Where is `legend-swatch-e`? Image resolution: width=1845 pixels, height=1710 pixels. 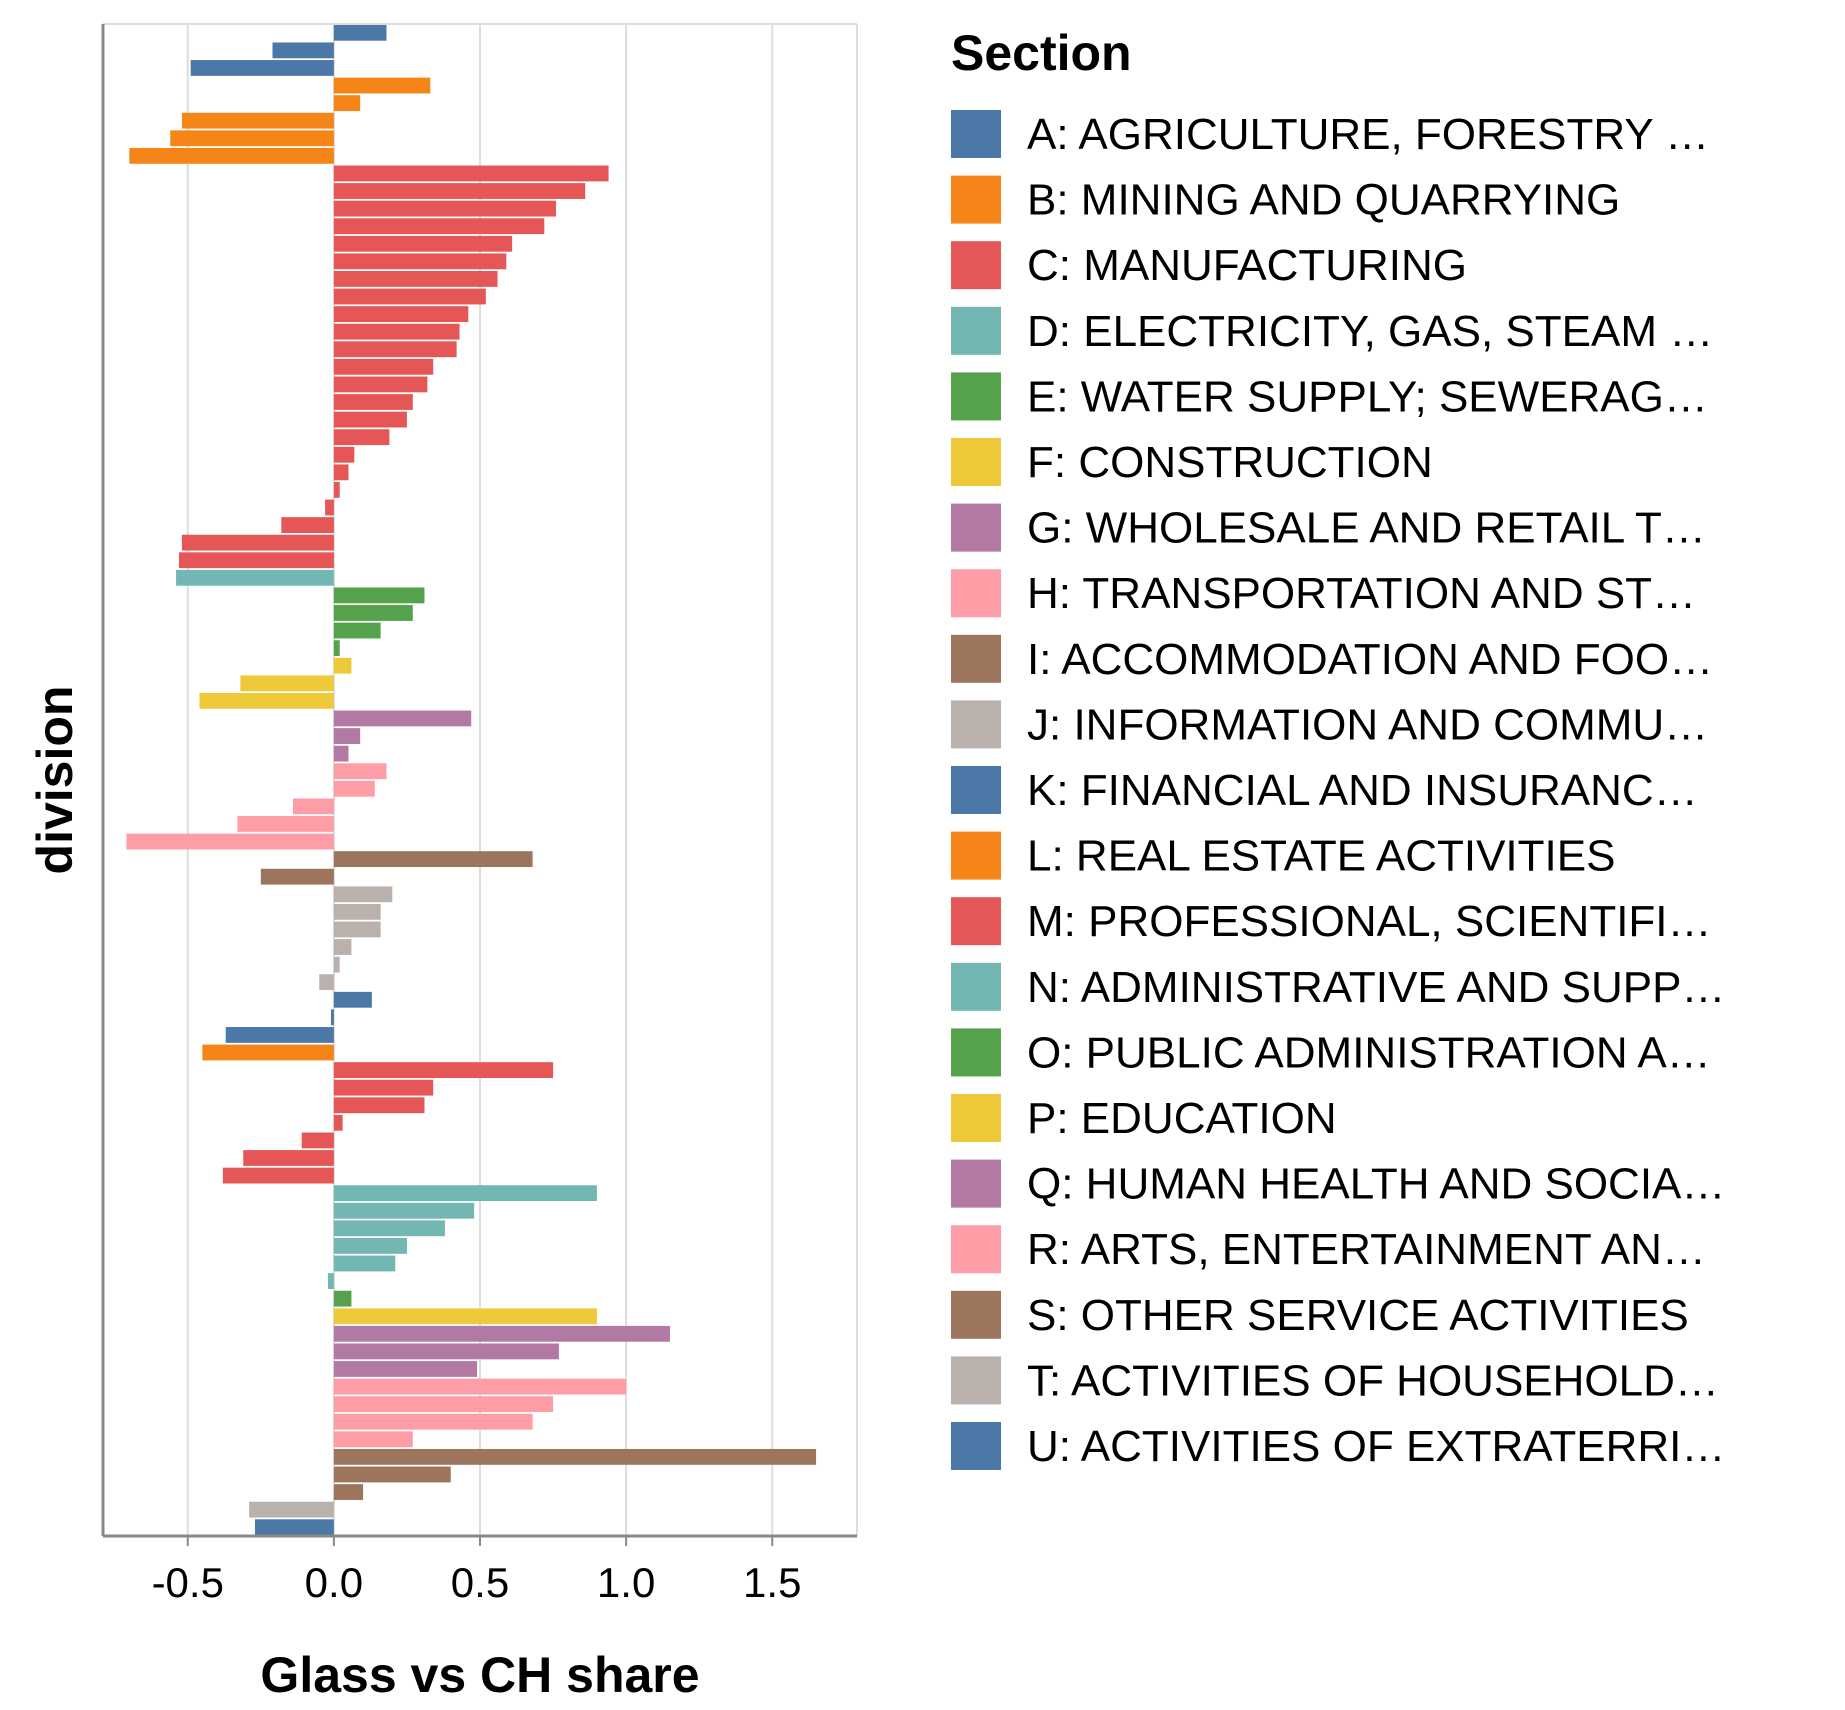 legend-swatch-e is located at coordinates (976, 396).